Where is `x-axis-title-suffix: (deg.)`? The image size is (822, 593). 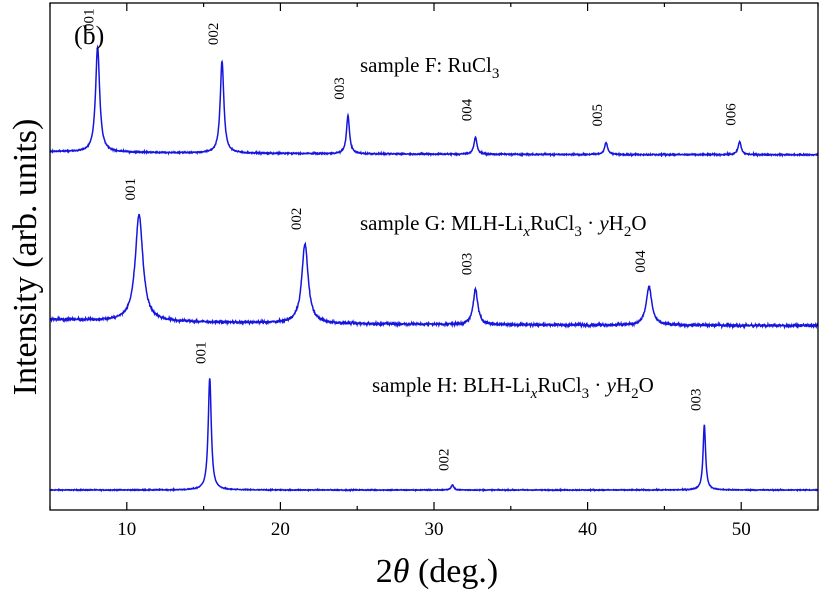 x-axis-title-suffix: (deg.) is located at coordinates (453, 571).